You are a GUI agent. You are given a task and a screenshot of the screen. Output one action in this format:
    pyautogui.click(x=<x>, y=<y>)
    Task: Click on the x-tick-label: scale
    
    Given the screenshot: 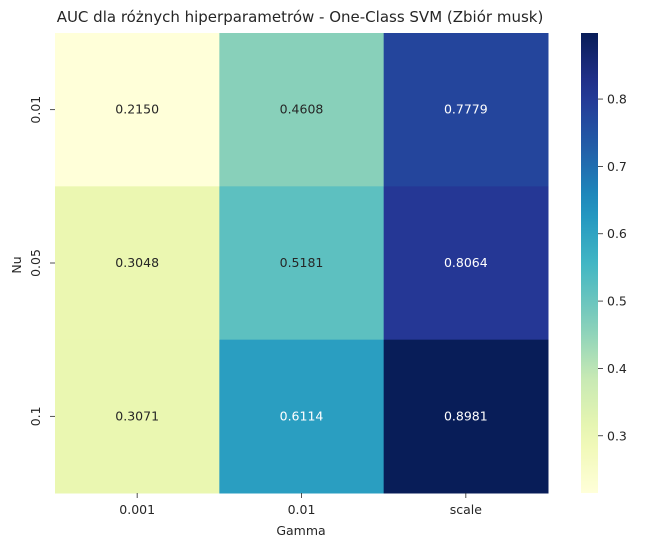 What is the action you would take?
    pyautogui.click(x=466, y=509)
    